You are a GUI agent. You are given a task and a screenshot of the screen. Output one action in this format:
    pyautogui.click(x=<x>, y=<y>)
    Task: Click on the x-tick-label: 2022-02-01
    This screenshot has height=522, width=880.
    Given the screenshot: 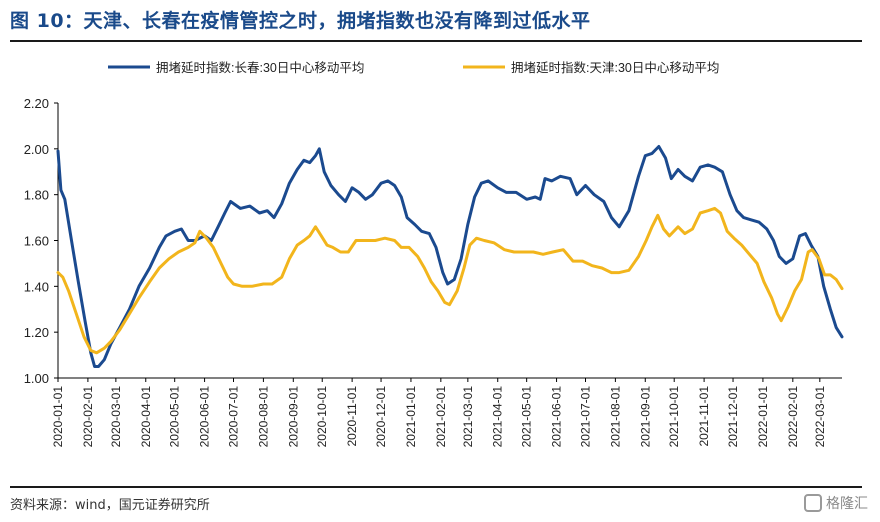 What is the action you would take?
    pyautogui.click(x=793, y=417)
    